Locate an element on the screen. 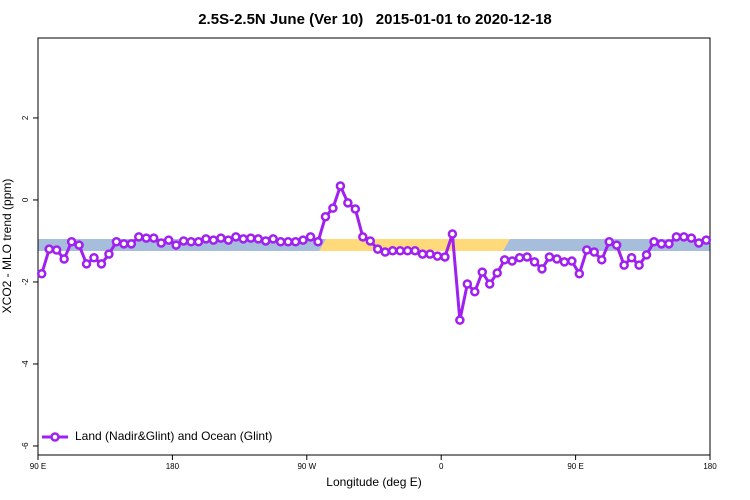 The width and height of the screenshot is (750, 500). x-tick-label: 180 is located at coordinates (173, 466).